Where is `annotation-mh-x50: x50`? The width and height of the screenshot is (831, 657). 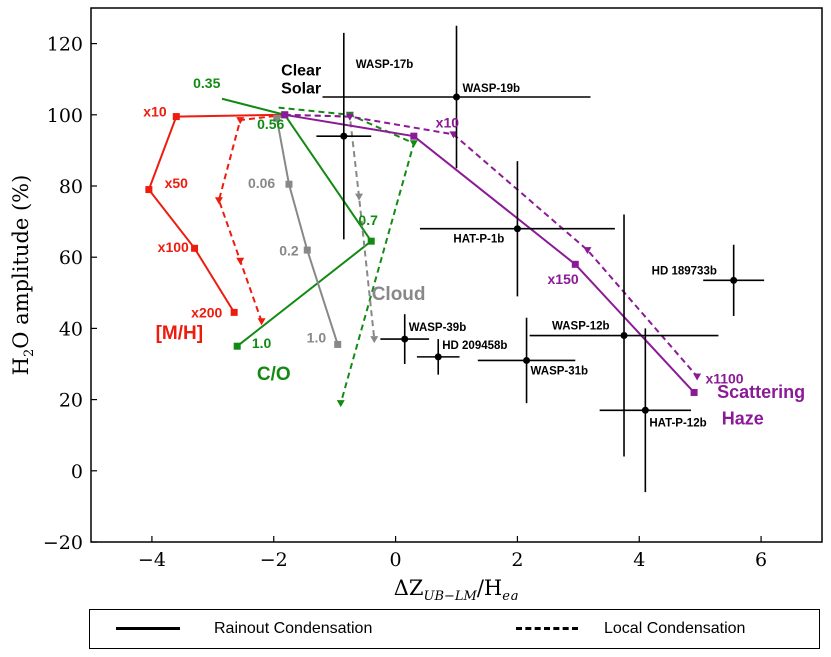
annotation-mh-x50: x50 is located at coordinates (177, 183).